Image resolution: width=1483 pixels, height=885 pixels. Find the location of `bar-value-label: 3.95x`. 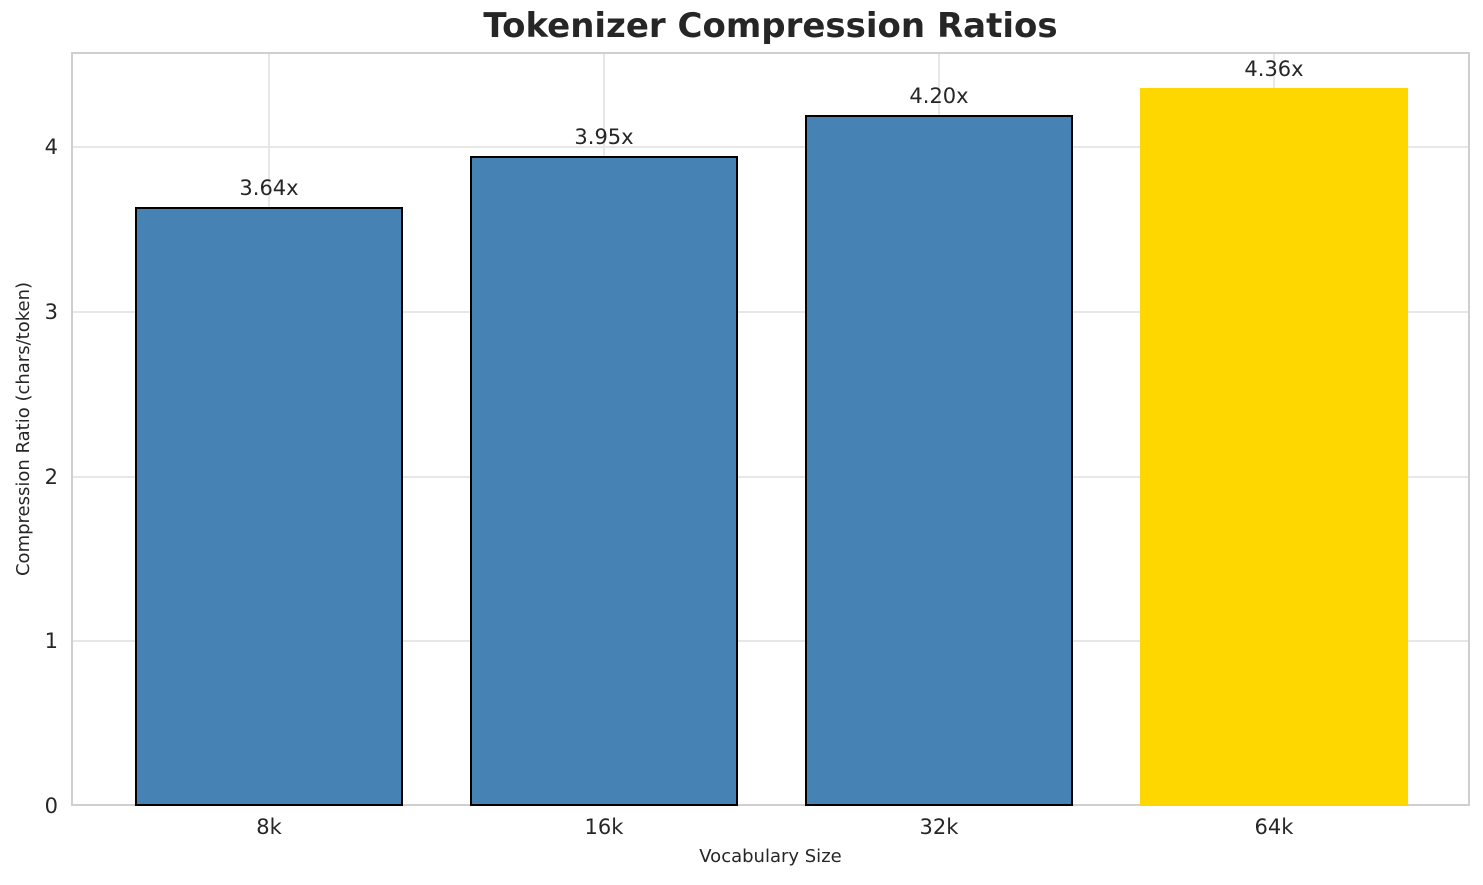

bar-value-label: 3.95x is located at coordinates (604, 136).